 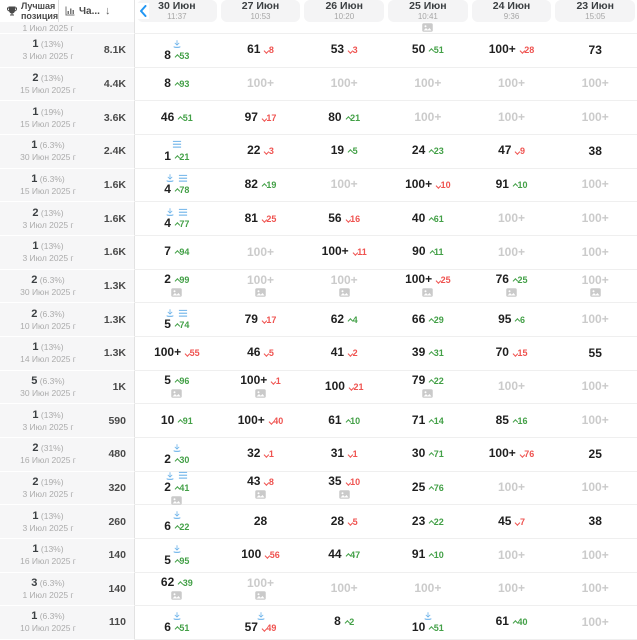 What do you see at coordinates (177, 420) in the screenshot?
I see `position-cell: 10 91` at bounding box center [177, 420].